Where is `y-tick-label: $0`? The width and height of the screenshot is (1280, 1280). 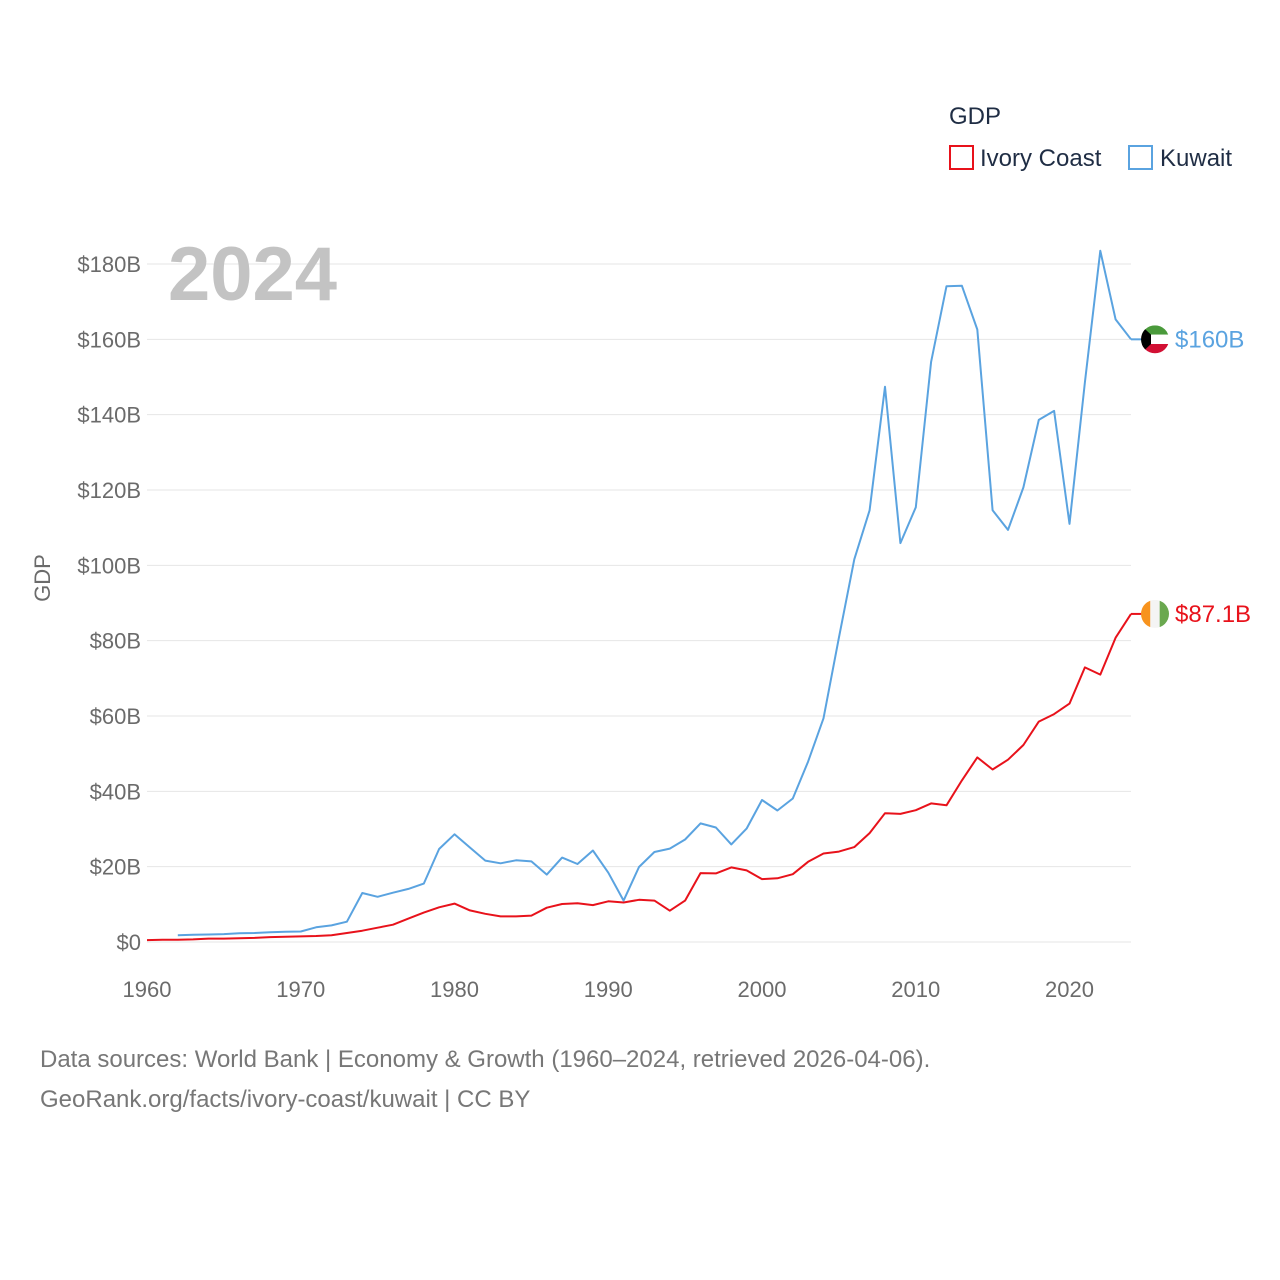
y-tick-label: $0 is located at coordinates (129, 942).